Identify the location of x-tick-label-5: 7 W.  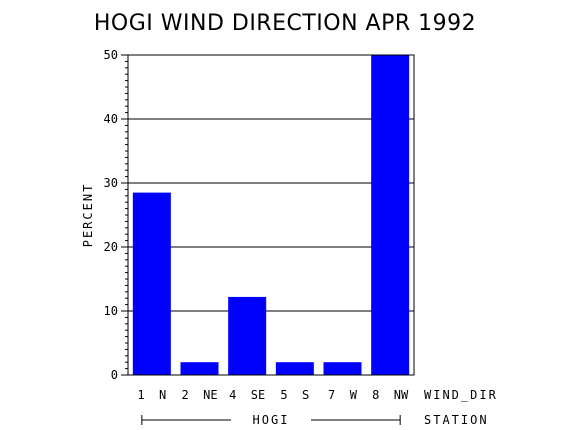
(343, 395).